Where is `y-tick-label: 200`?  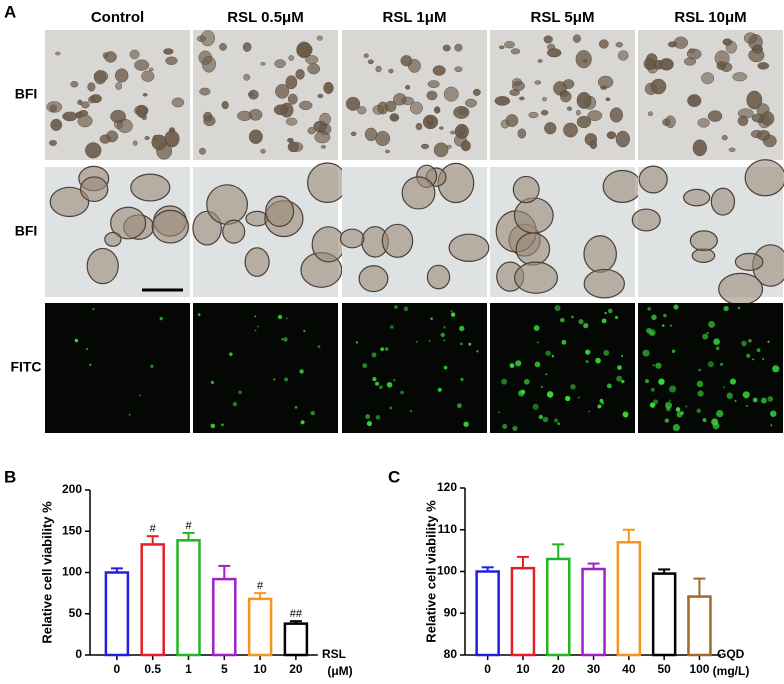
y-tick-label: 200 is located at coordinates (72, 489).